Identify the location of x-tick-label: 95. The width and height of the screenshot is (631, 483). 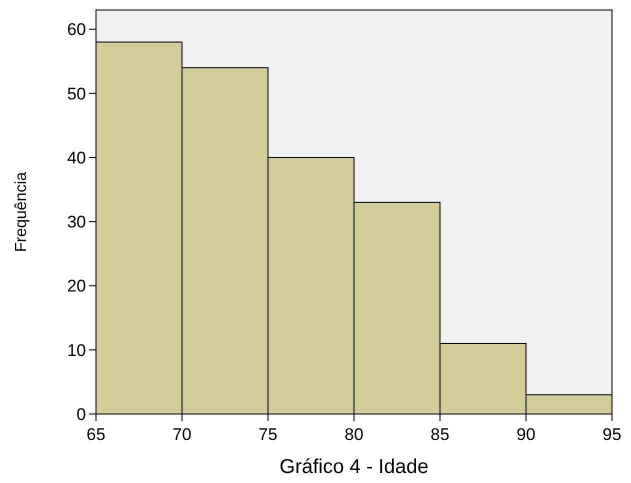
(612, 434).